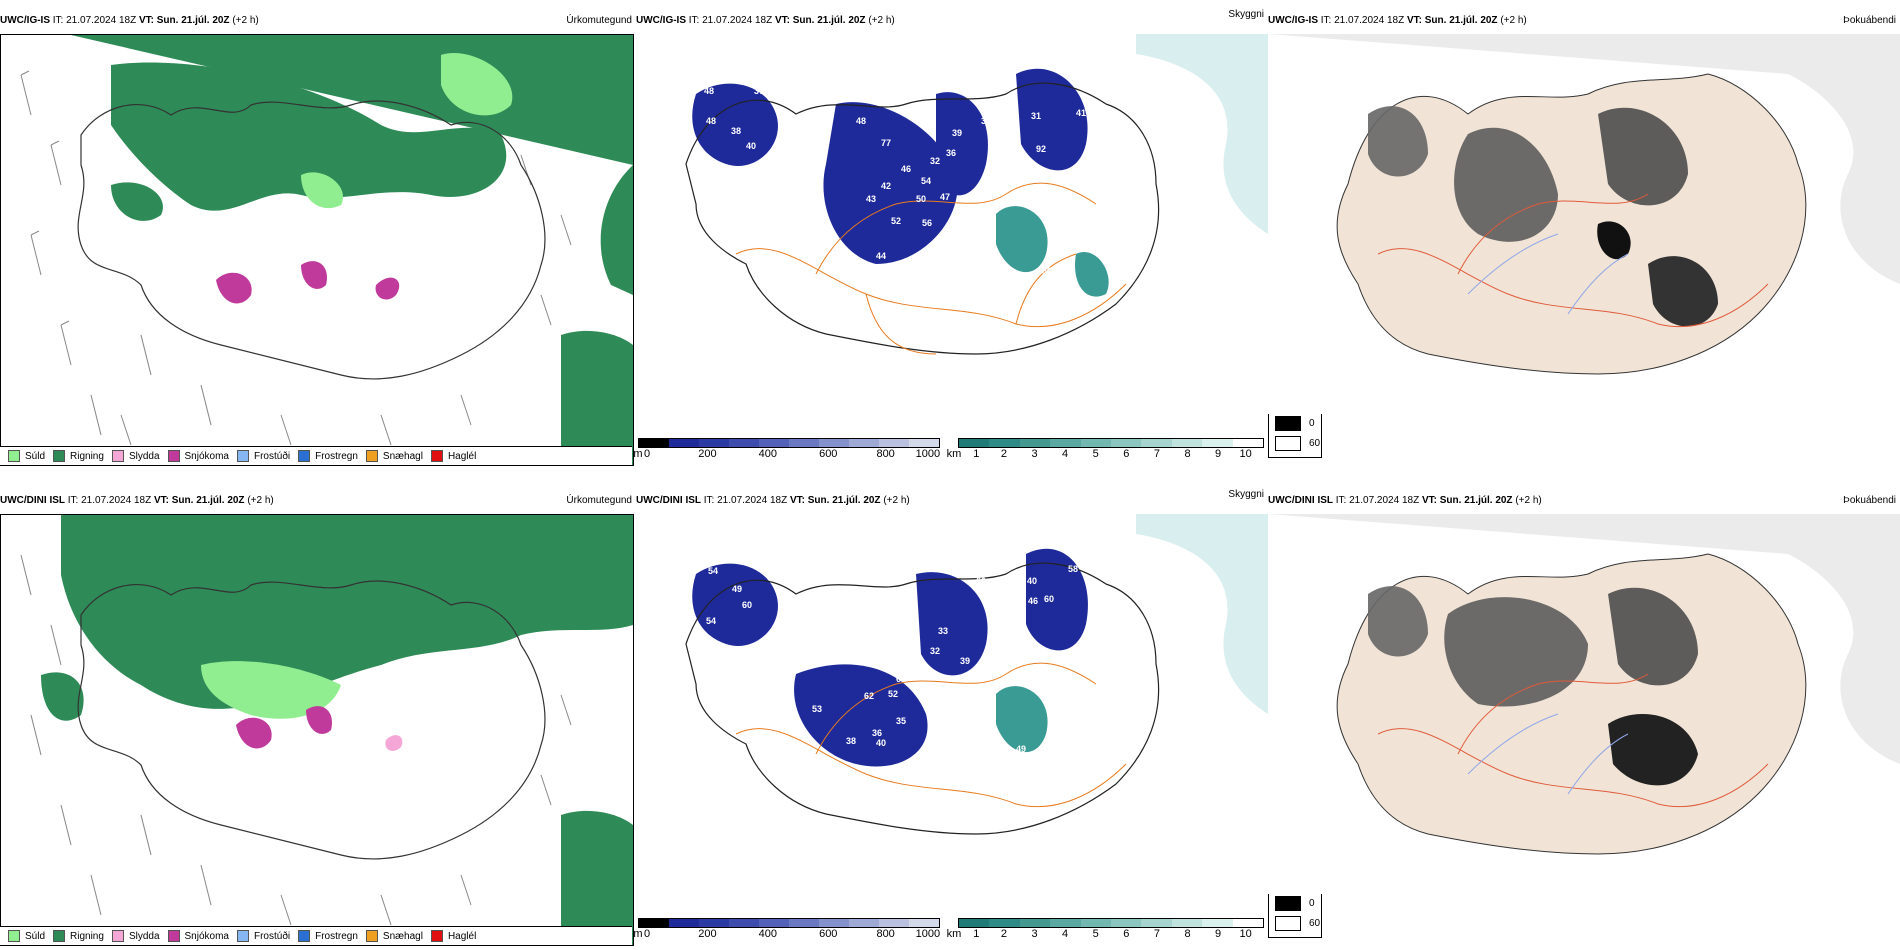 This screenshot has width=1900, height=950. I want to click on vis-label: 62, so click(869, 696).